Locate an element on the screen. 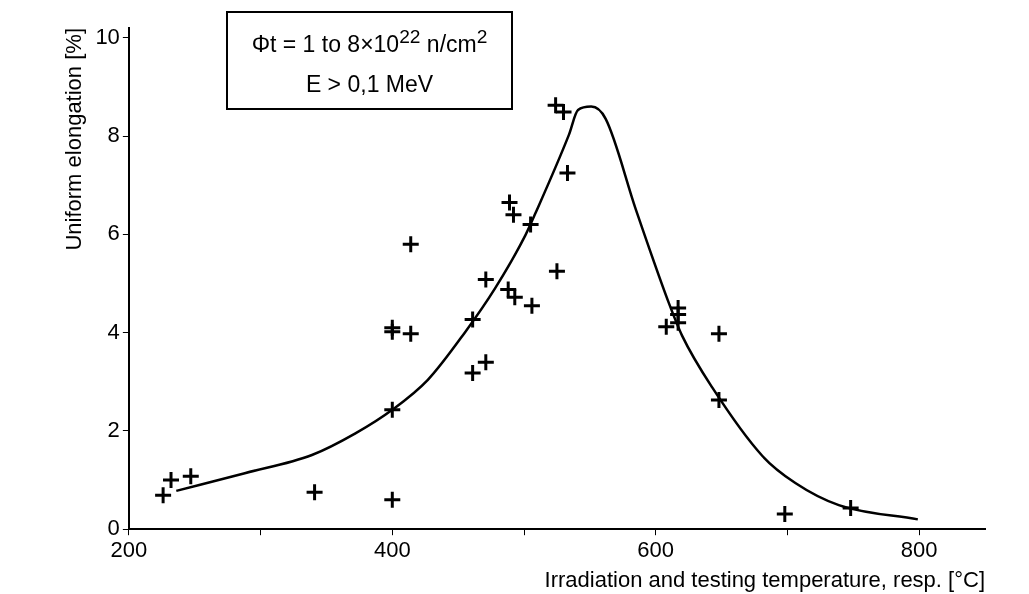  x-axis-title: Irradiation and testing temperature, resp. [°C] is located at coordinates (764, 579).